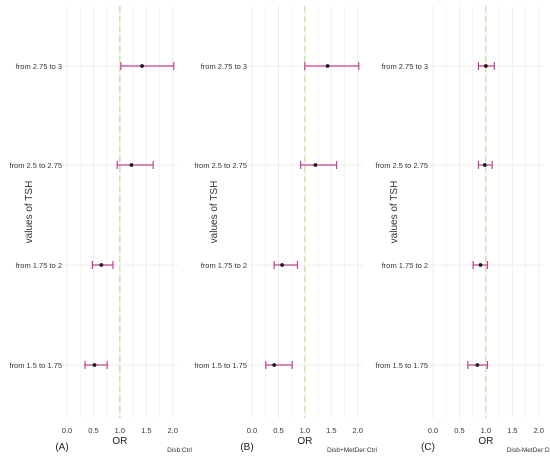 The width and height of the screenshot is (550, 459). What do you see at coordinates (246, 447) in the screenshot?
I see `panel-label: (B)` at bounding box center [246, 447].